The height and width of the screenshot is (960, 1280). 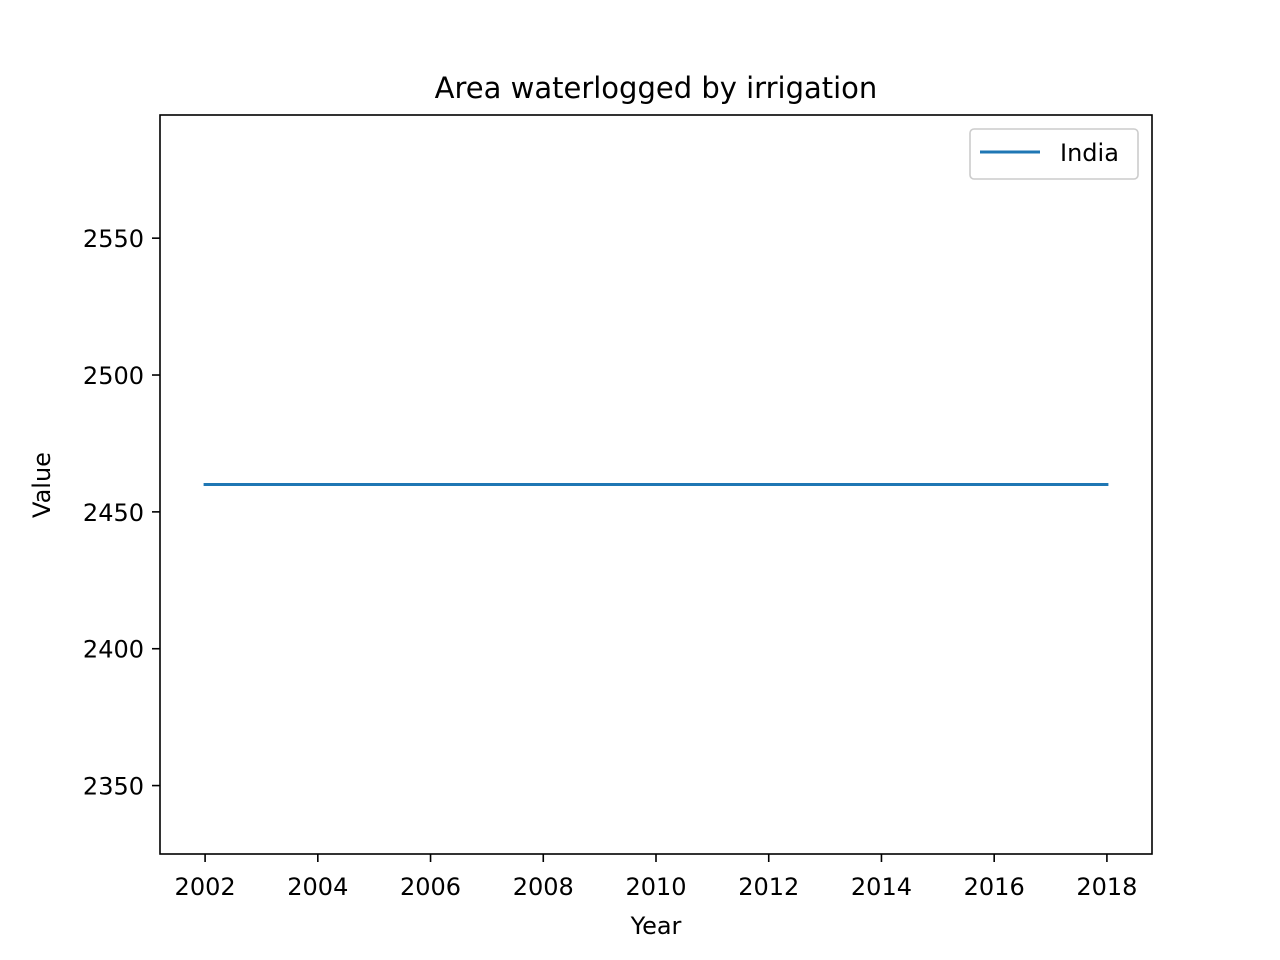 I want to click on y-axis-ticks: 2350 2400 2450 2500 2550, so click(x=121, y=513).